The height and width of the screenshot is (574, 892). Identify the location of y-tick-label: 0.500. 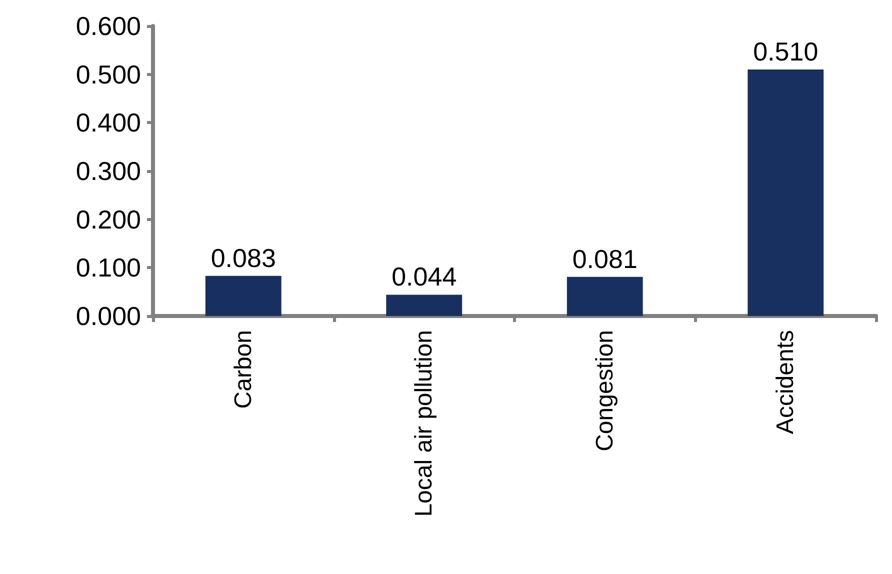
(108, 74).